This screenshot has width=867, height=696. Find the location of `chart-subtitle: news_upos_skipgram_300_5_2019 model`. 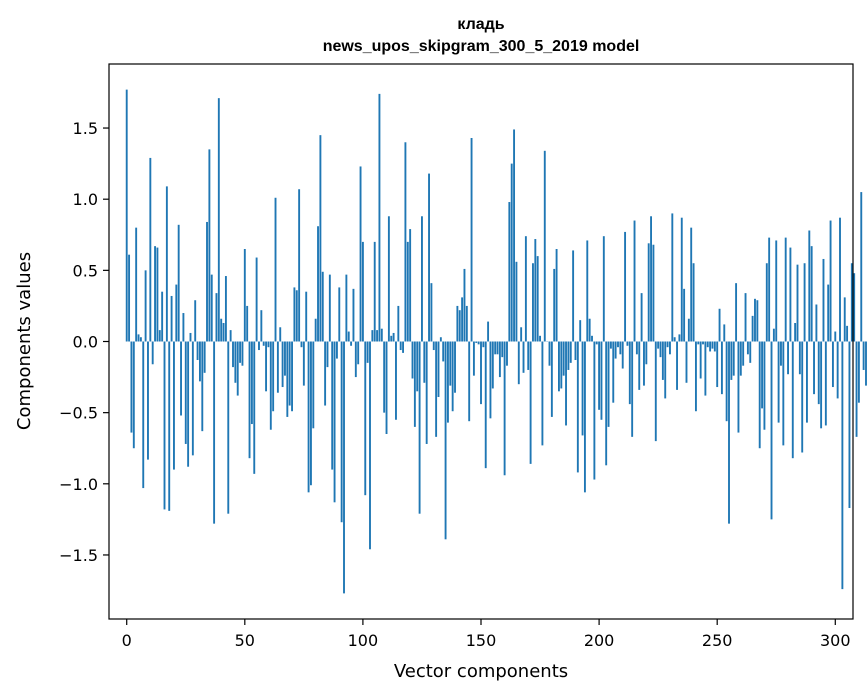

chart-subtitle: news_upos_skipgram_300_5_2019 model is located at coordinates (481, 46).